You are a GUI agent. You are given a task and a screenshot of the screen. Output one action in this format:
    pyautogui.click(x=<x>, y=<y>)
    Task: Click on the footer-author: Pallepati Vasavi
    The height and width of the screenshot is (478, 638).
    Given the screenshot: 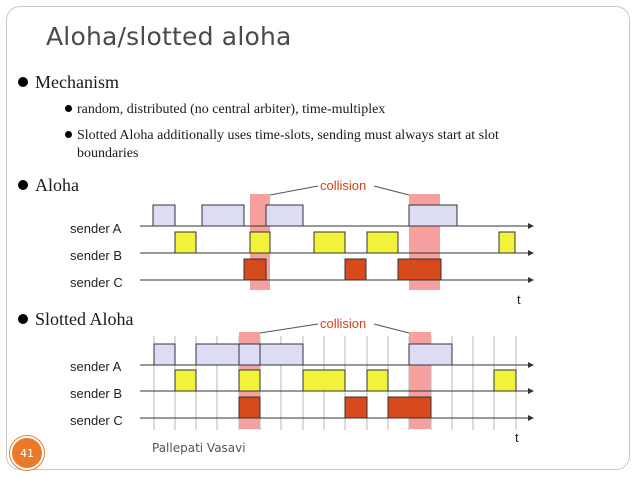 What is the action you would take?
    pyautogui.click(x=199, y=448)
    